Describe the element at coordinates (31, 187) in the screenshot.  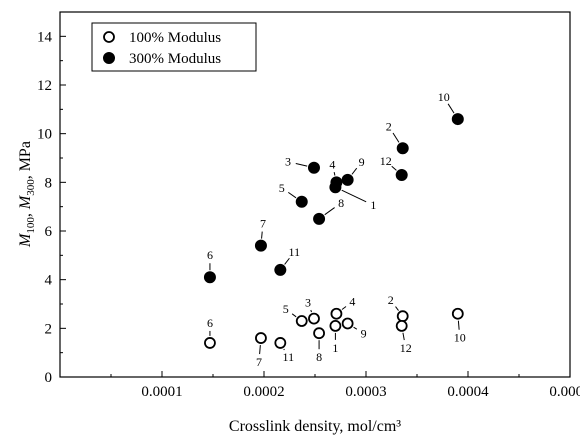
I see `y-axis-title-sub2: 300` at that location.